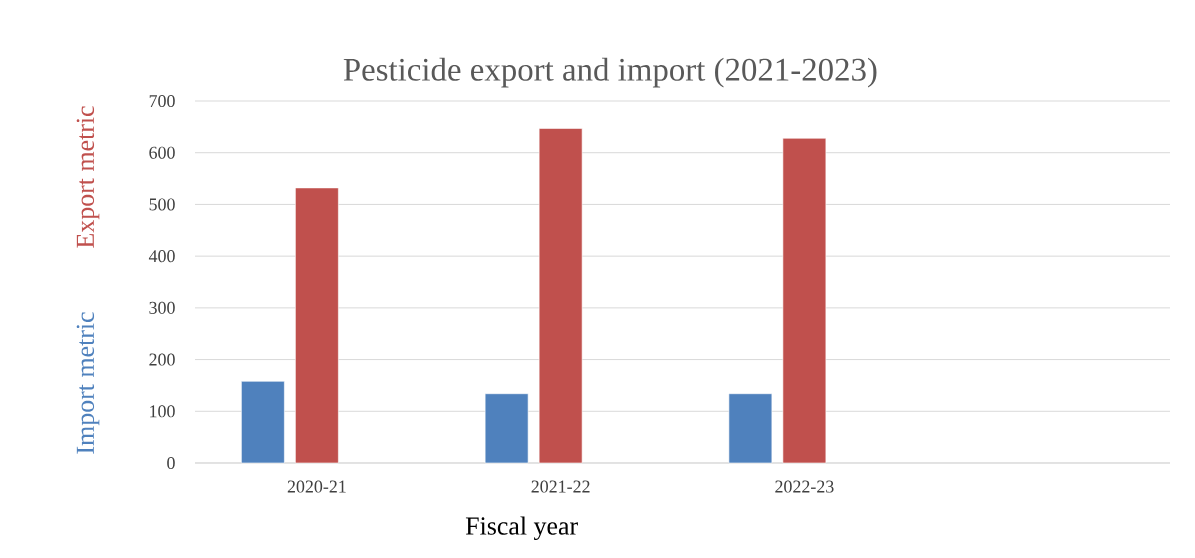 This screenshot has height=558, width=1195. Describe the element at coordinates (804, 486) in the screenshot. I see `x-tick-label: 2022-23` at that location.